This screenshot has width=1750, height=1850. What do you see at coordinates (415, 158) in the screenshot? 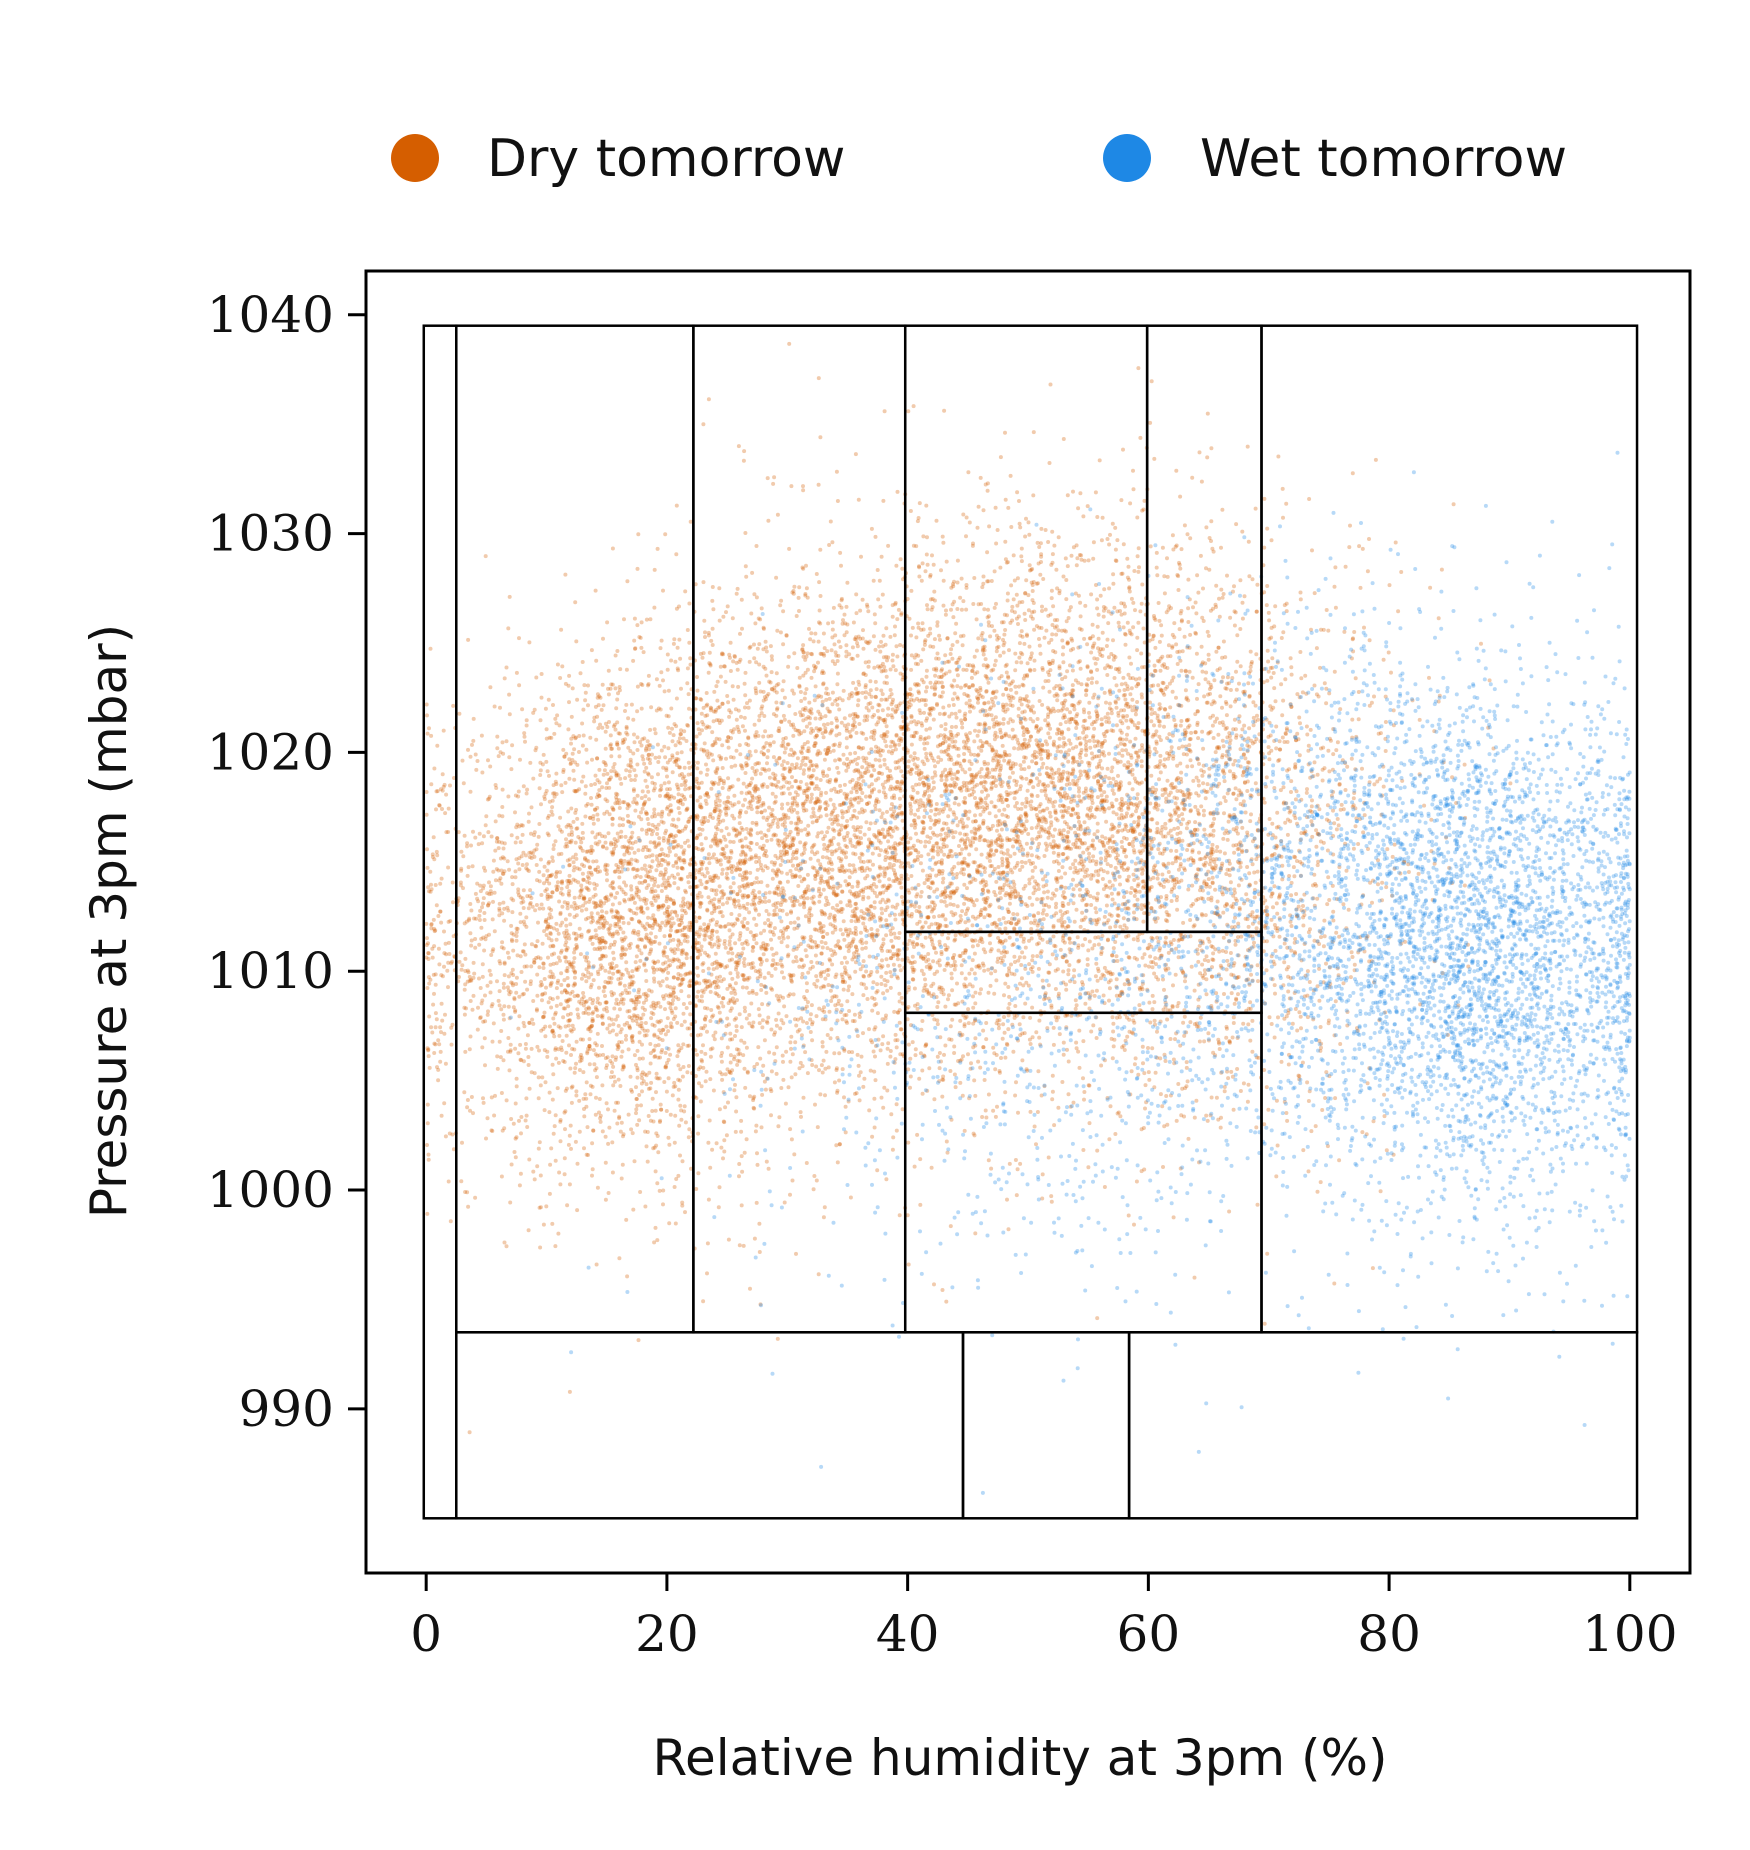
I see `legend-marker-dry` at bounding box center [415, 158].